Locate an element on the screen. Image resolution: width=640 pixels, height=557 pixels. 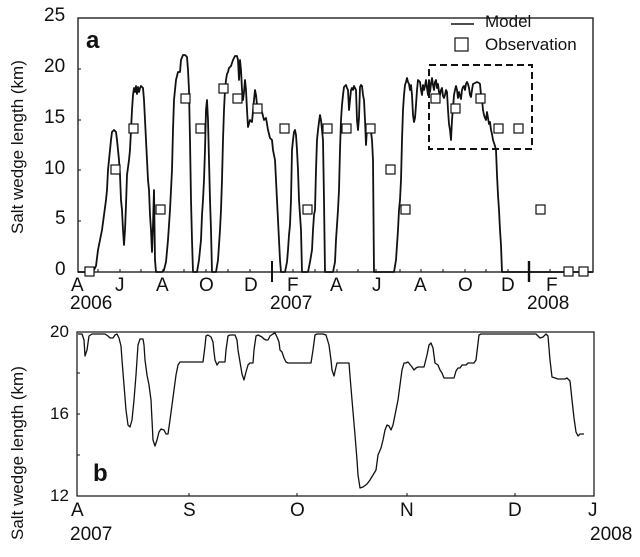
panel-a-month-0: A is located at coordinates (77, 285).